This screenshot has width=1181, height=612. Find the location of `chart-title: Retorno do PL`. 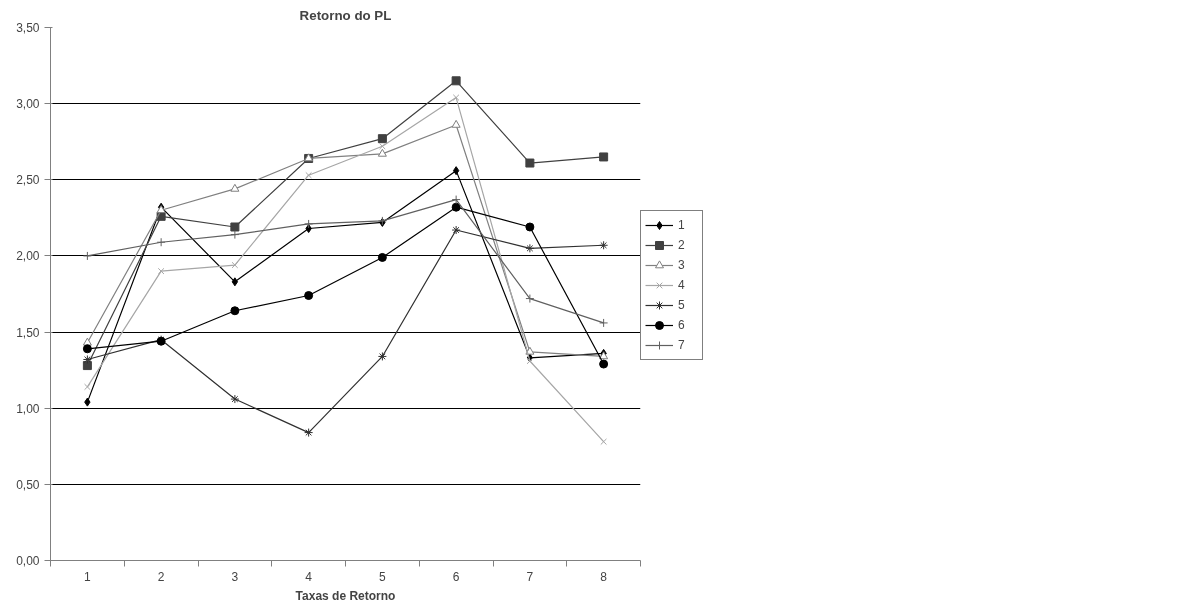

chart-title: Retorno do PL is located at coordinates (345, 15).